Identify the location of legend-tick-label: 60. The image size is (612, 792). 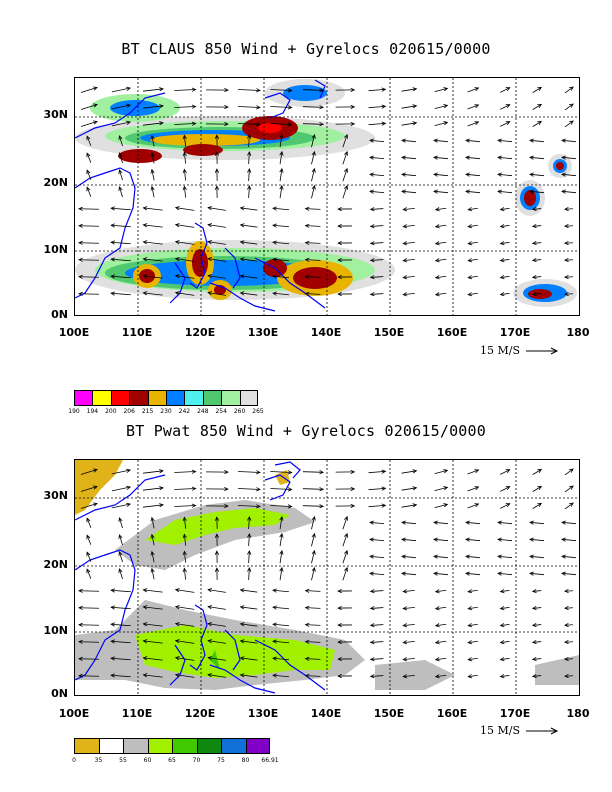
(147, 760).